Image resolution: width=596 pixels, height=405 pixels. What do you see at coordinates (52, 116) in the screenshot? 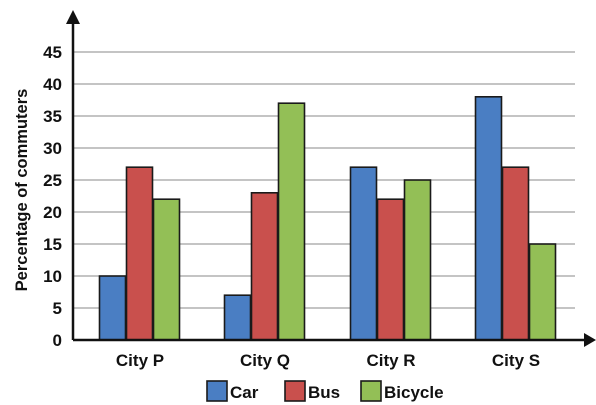
I see `y-tick-label: 35` at bounding box center [52, 116].